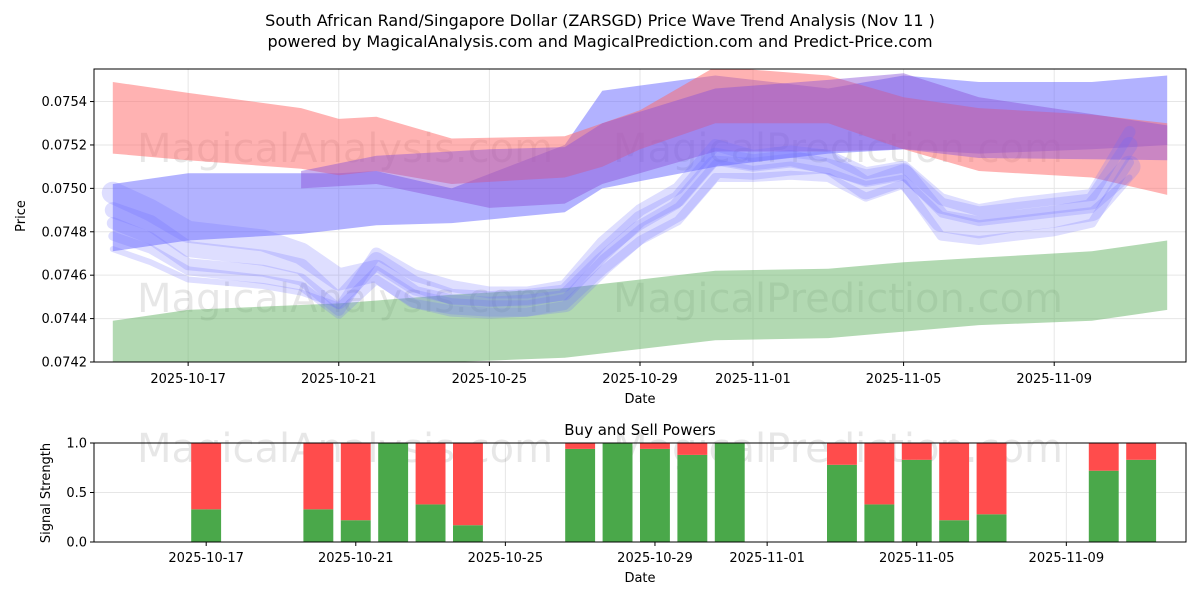 The height and width of the screenshot is (600, 1200). What do you see at coordinates (490, 379) in the screenshot?
I see `price-x-tick-label: 2025-10-25` at bounding box center [490, 379].